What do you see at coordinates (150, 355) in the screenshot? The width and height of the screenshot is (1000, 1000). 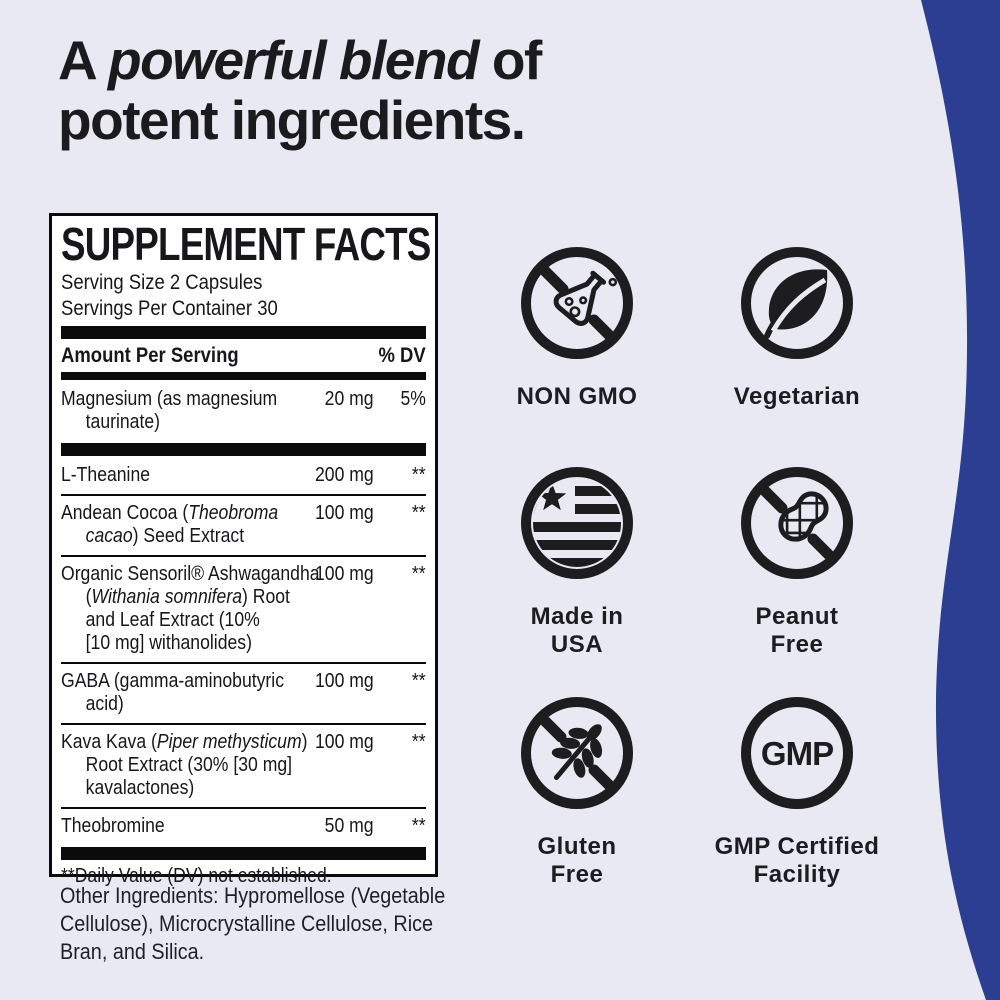 I see `amount-per-serving-header: Amount Per Serving` at bounding box center [150, 355].